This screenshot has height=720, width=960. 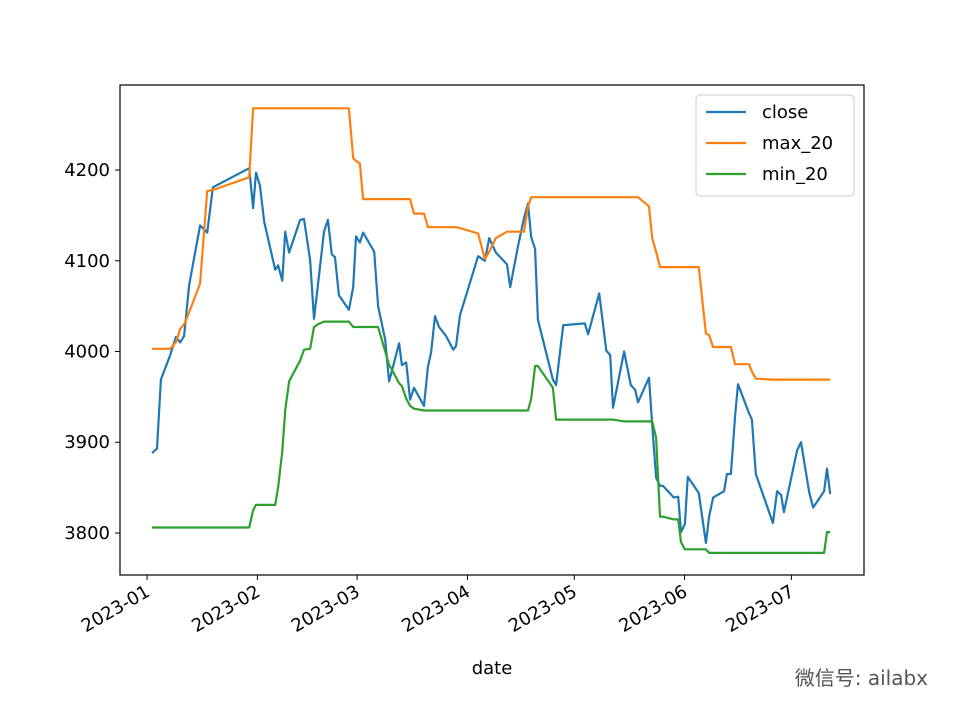 I want to click on y-tick-label: 3800, so click(x=87, y=533).